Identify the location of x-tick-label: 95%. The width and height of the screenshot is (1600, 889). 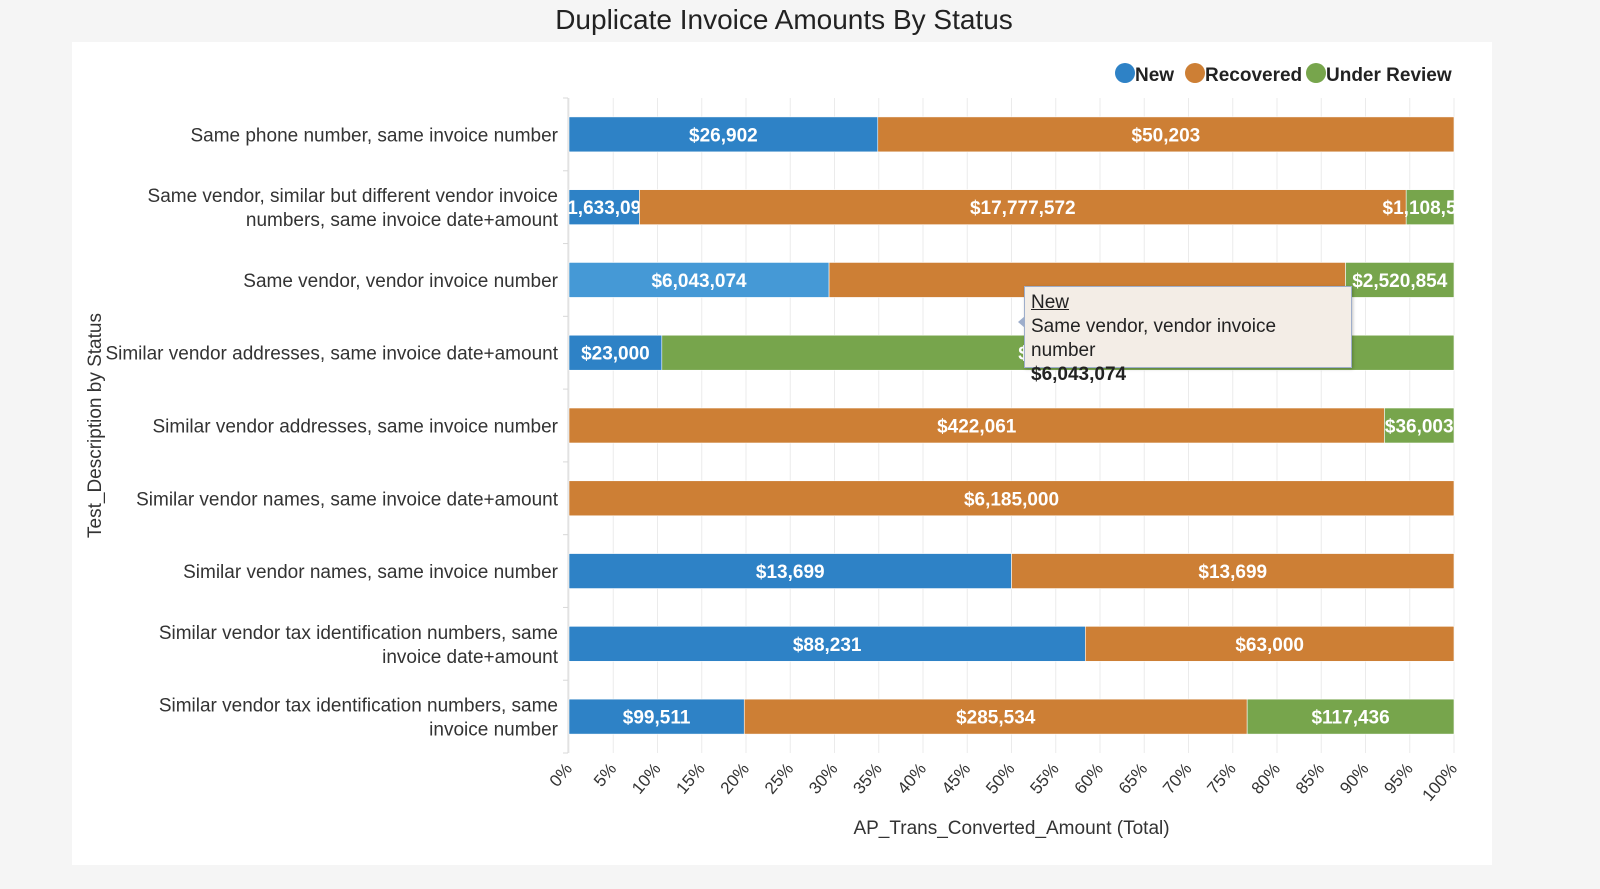
(1398, 778).